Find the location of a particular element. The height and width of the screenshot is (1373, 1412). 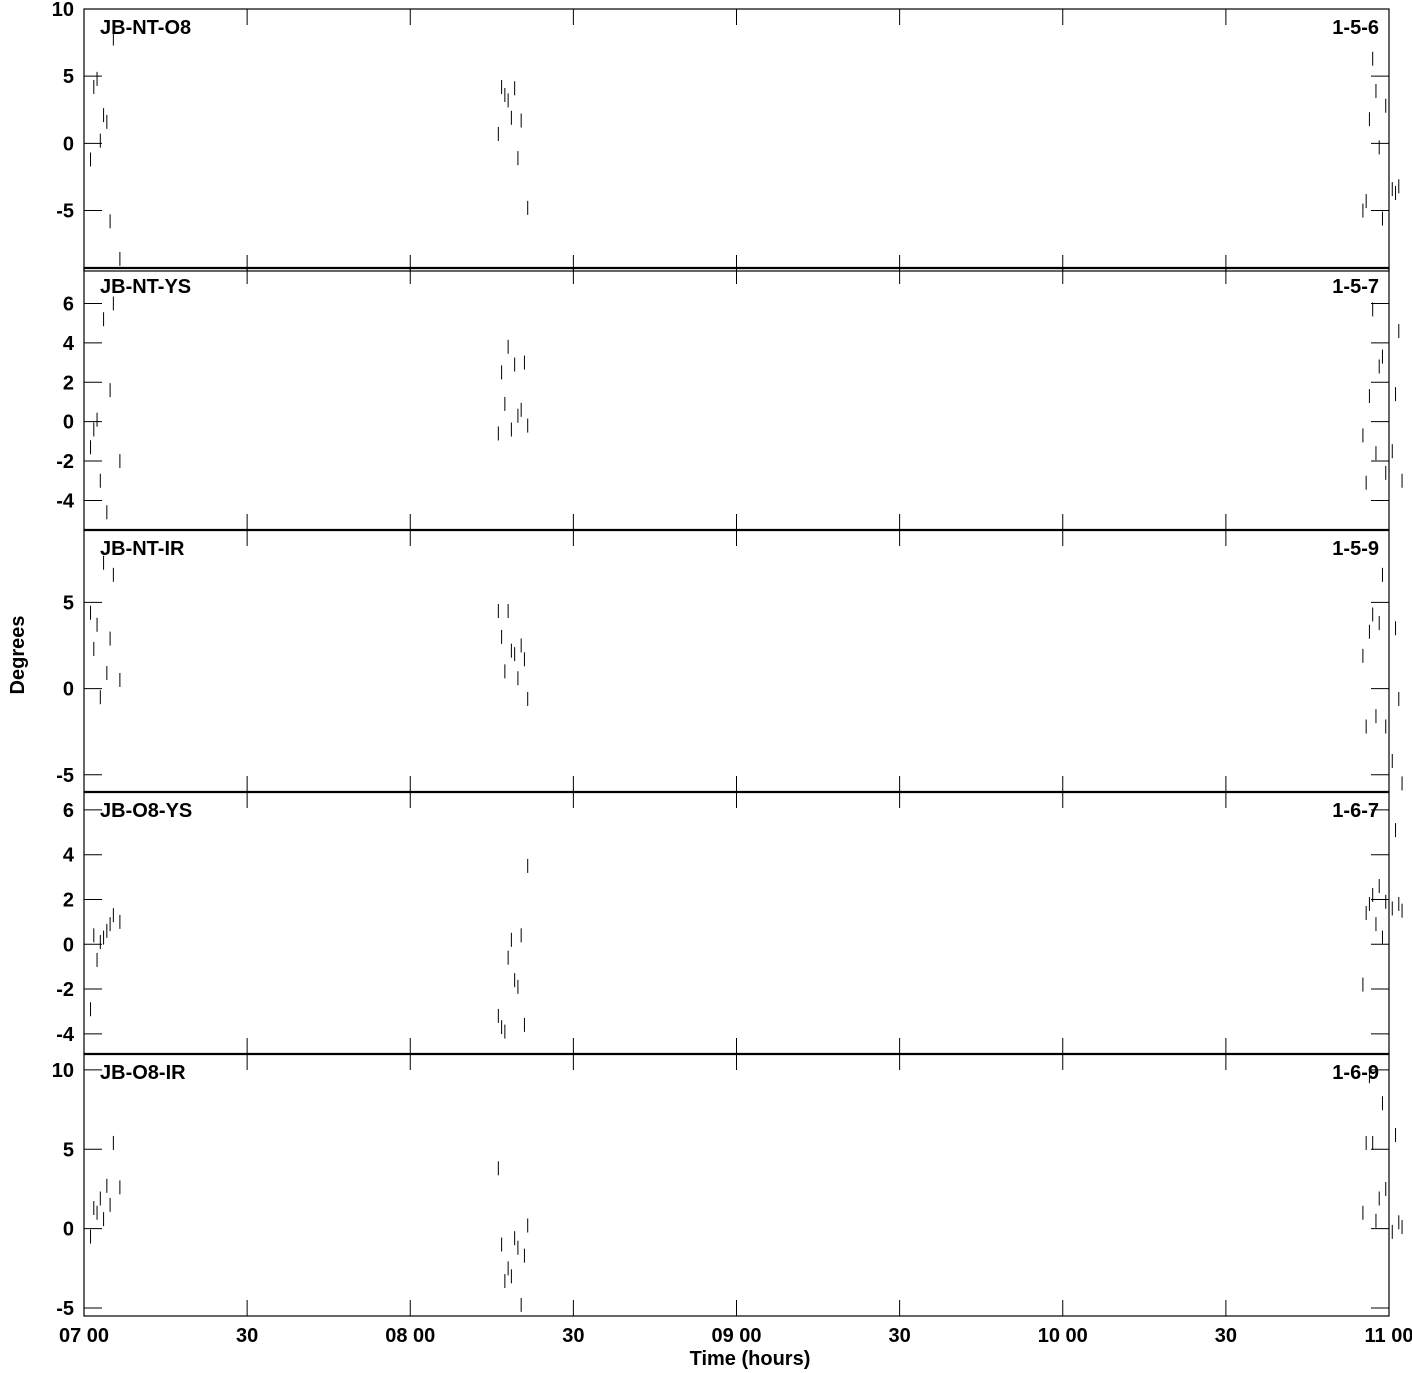

y-axis-label: Degrees is located at coordinates (18, 655).